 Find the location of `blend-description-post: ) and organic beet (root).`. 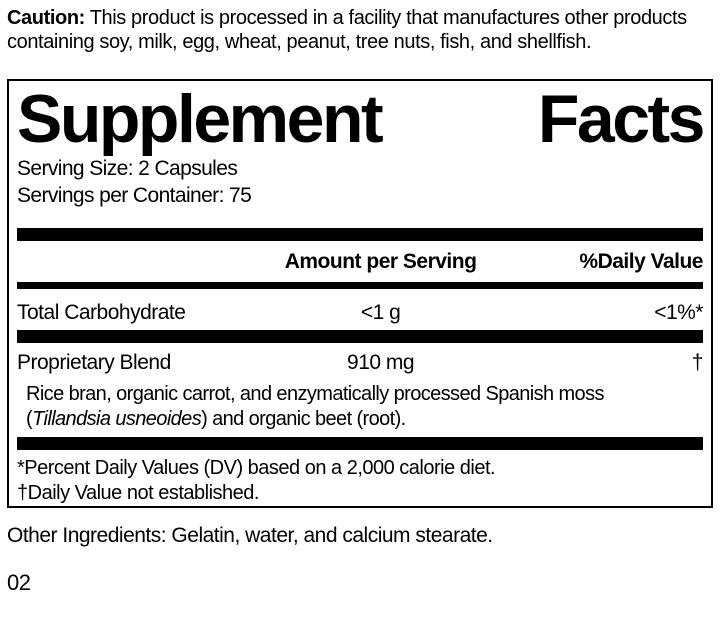

blend-description-post: ) and organic beet (root). is located at coordinates (303, 419).